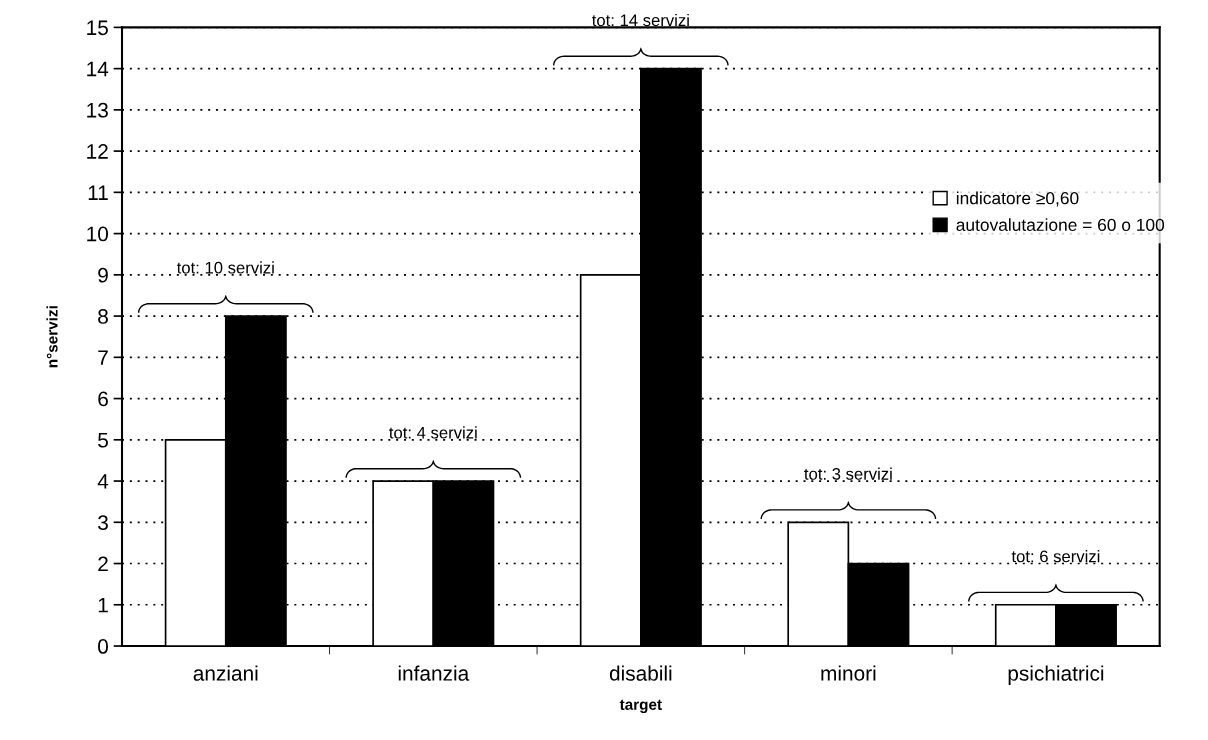  What do you see at coordinates (97, 28) in the screenshot?
I see `y-tick-label: 15` at bounding box center [97, 28].